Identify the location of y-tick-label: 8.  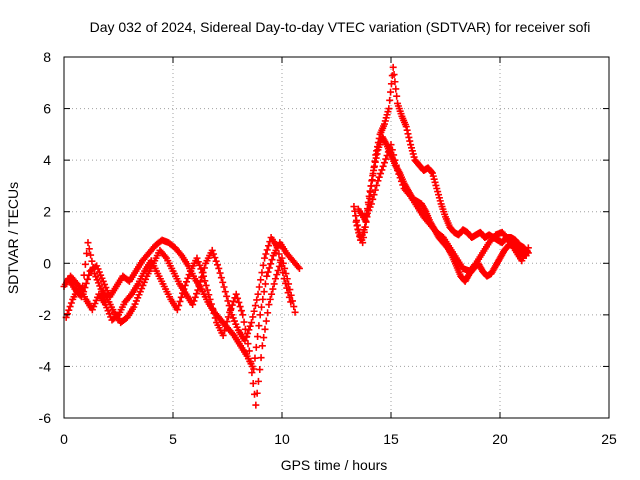
(47, 57).